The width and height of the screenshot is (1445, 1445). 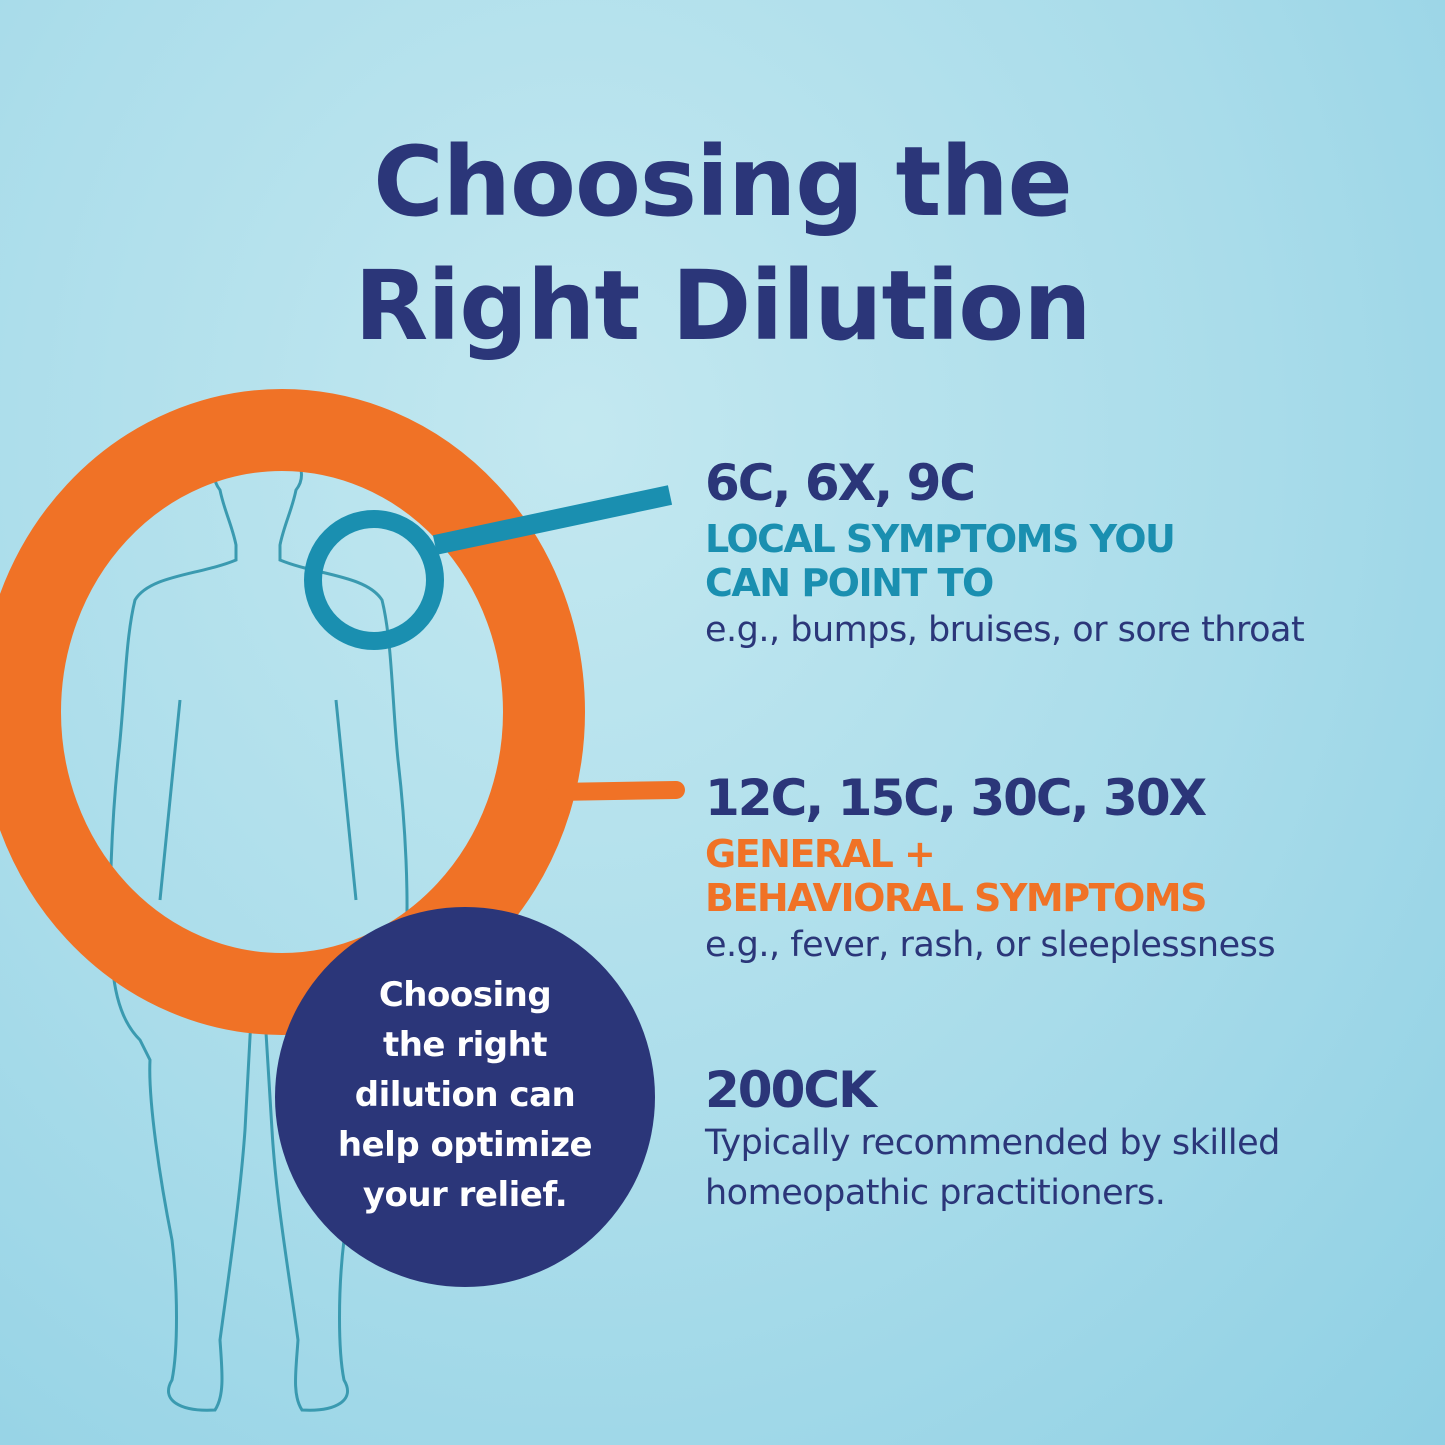 What do you see at coordinates (990, 945) in the screenshot?
I see `example-text: e.g., fever, rash, or sleeplessness` at bounding box center [990, 945].